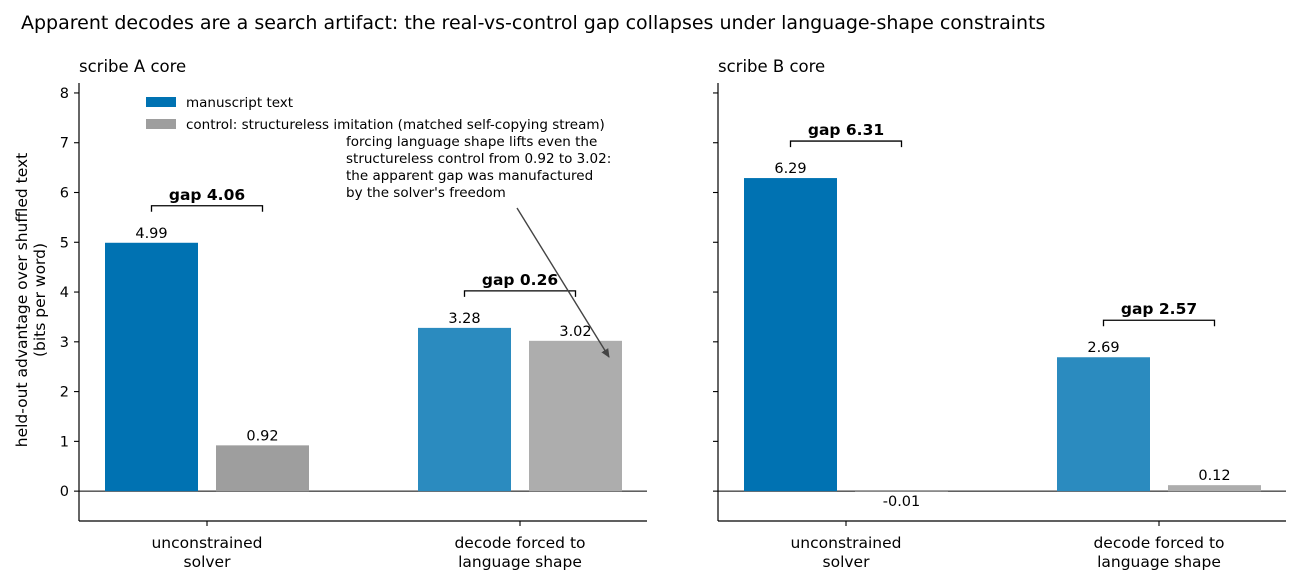 The image size is (1300, 584). What do you see at coordinates (151, 234) in the screenshot?
I see `bar-value-label: 4.99` at bounding box center [151, 234].